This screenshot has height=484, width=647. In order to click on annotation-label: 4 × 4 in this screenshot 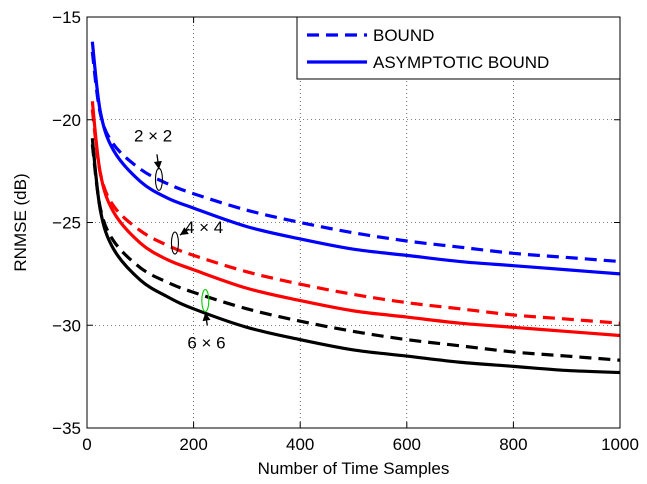, I will do `click(204, 227)`.